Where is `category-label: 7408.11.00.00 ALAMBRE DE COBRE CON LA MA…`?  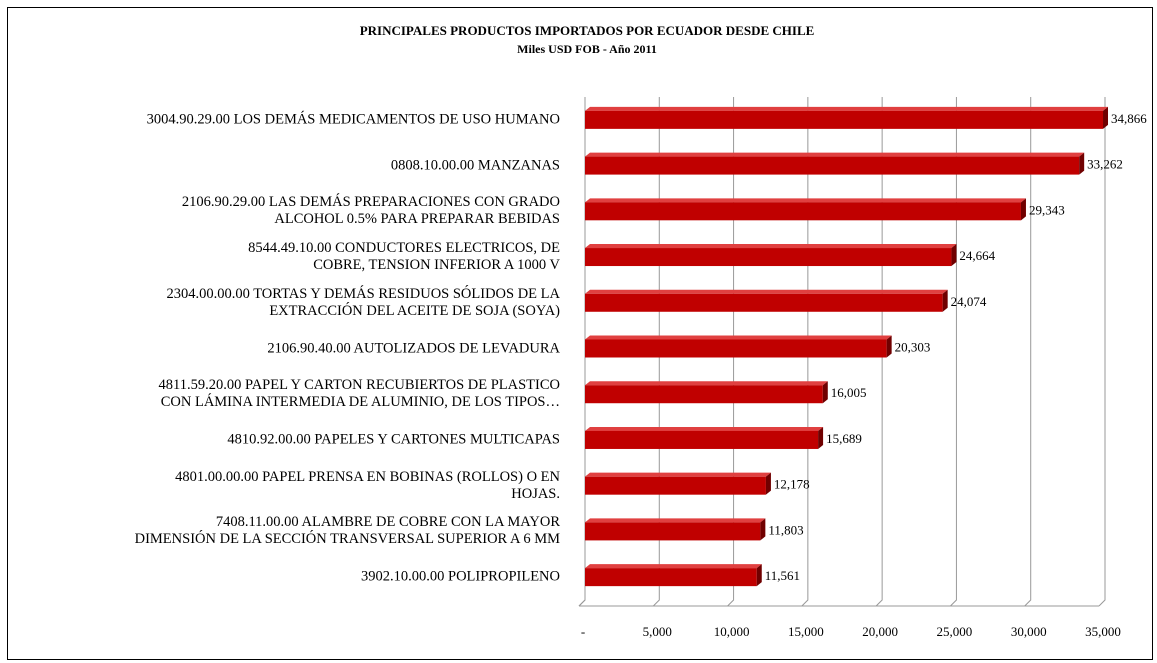
category-label: 7408.11.00.00 ALAMBRE DE COBRE CON LA MA… is located at coordinates (347, 531).